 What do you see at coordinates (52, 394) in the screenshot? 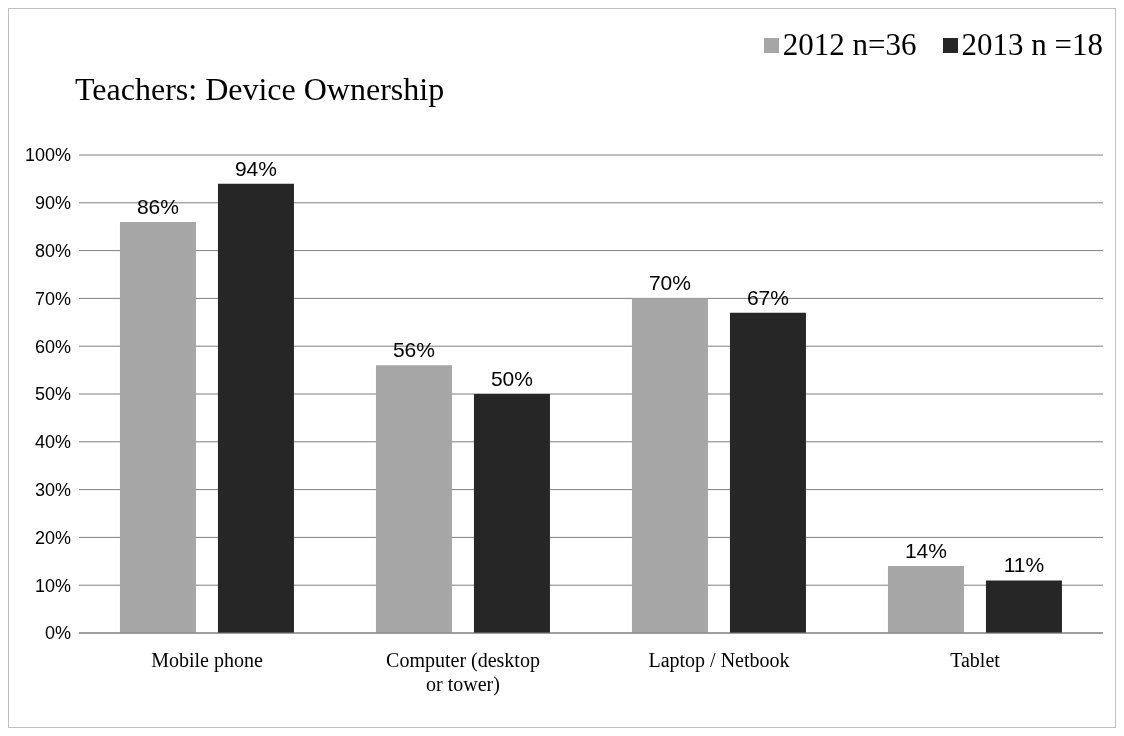
I see `y-tick-label: 50%` at bounding box center [52, 394].